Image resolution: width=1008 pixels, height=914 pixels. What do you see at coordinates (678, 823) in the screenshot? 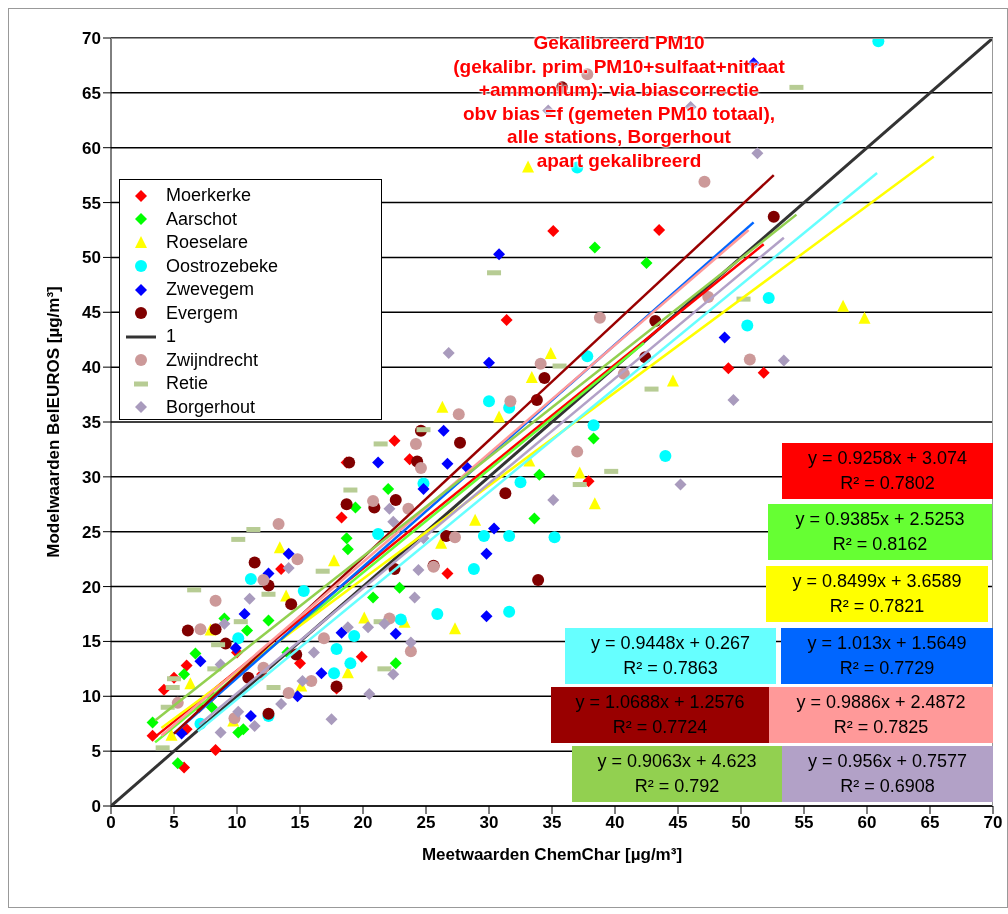
I see `x-tick-label: 45` at bounding box center [678, 823].